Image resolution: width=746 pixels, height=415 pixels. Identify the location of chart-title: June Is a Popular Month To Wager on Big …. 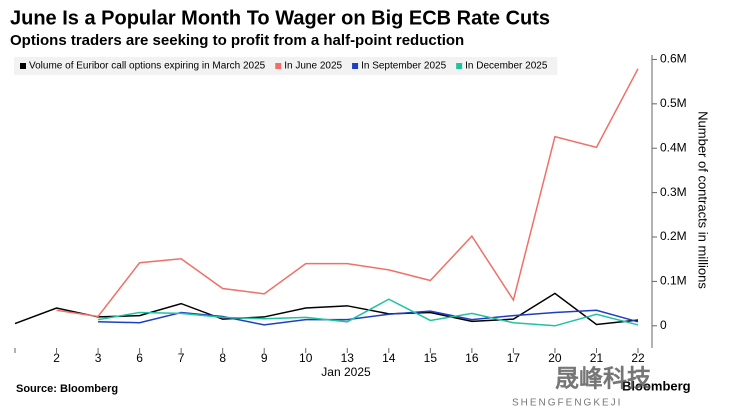
(280, 18).